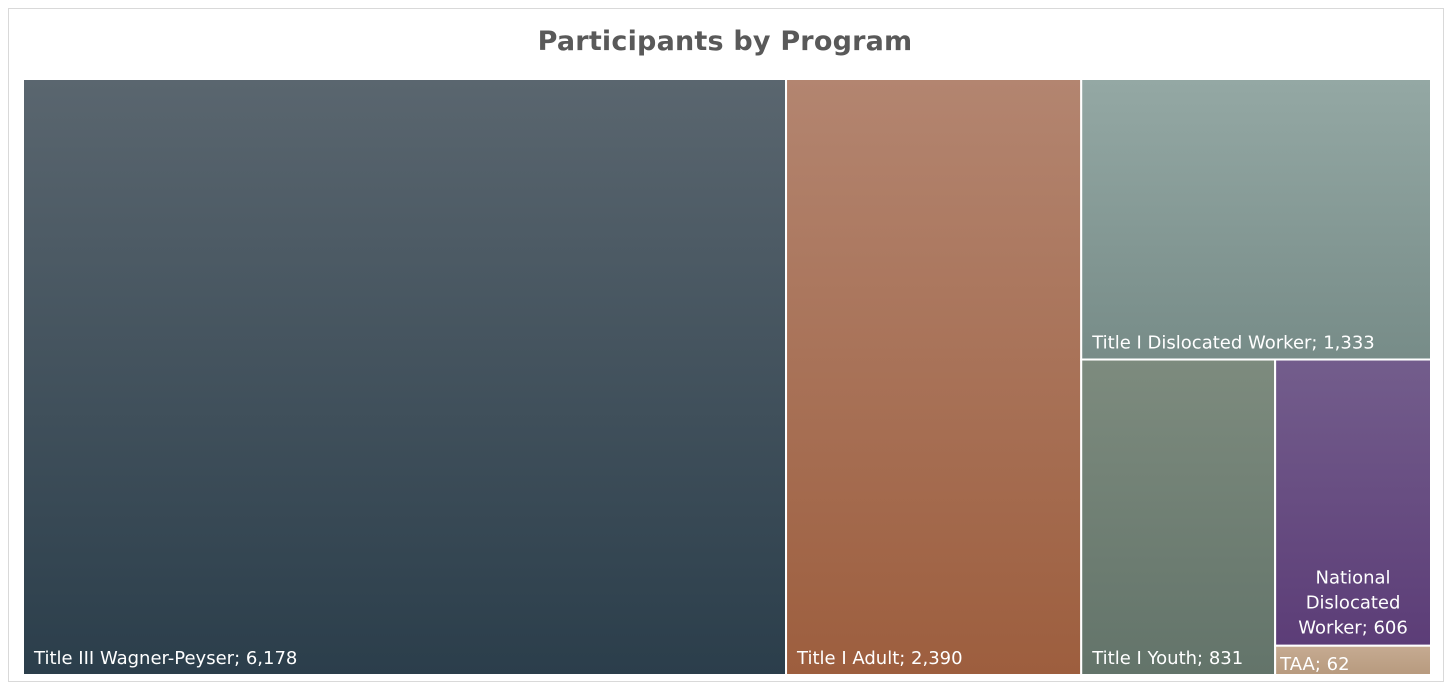  Describe the element at coordinates (1256, 219) in the screenshot. I see `tile-title-i-dislocated-worker` at that location.